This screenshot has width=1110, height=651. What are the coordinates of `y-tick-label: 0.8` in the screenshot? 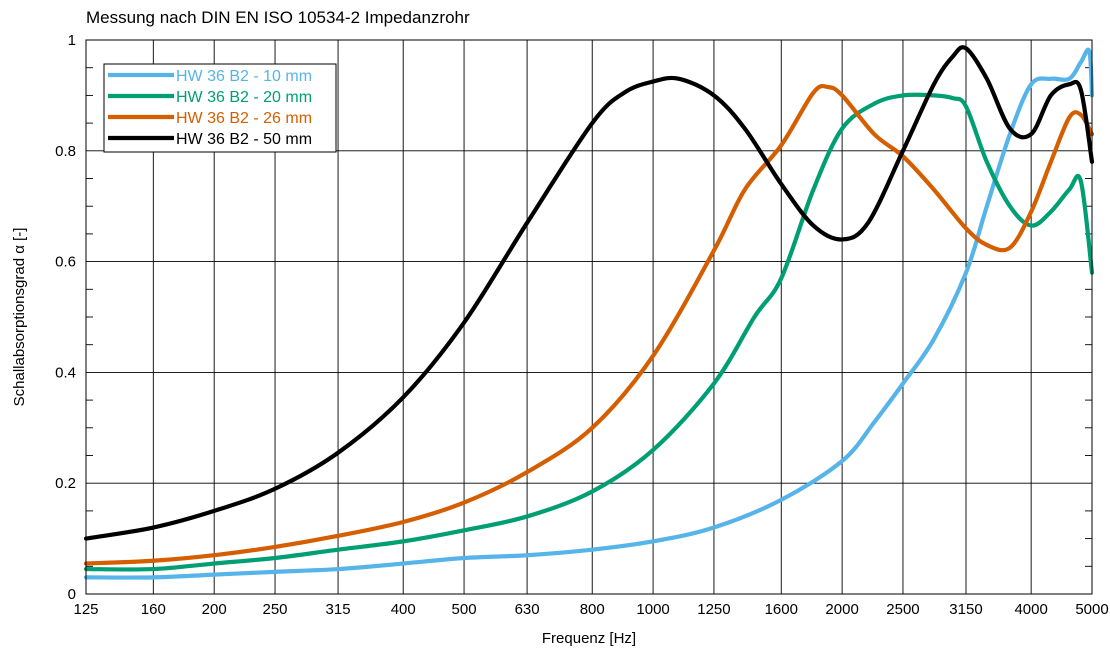 It's located at (65, 151).